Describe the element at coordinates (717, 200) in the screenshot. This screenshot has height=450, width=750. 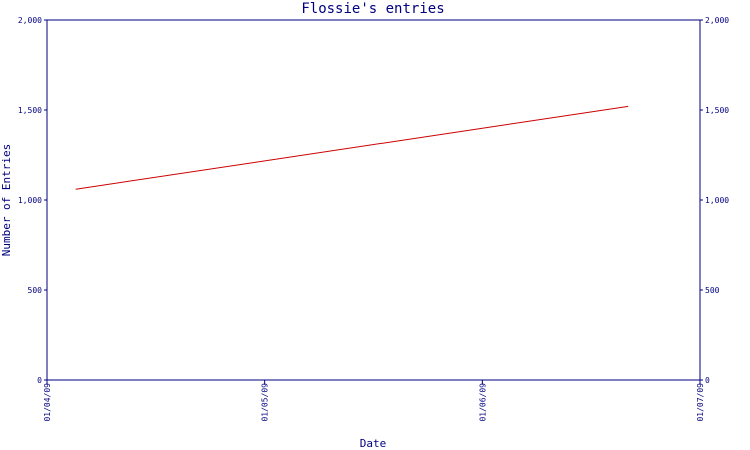
I see `y-tick-label-right: 1,000` at that location.